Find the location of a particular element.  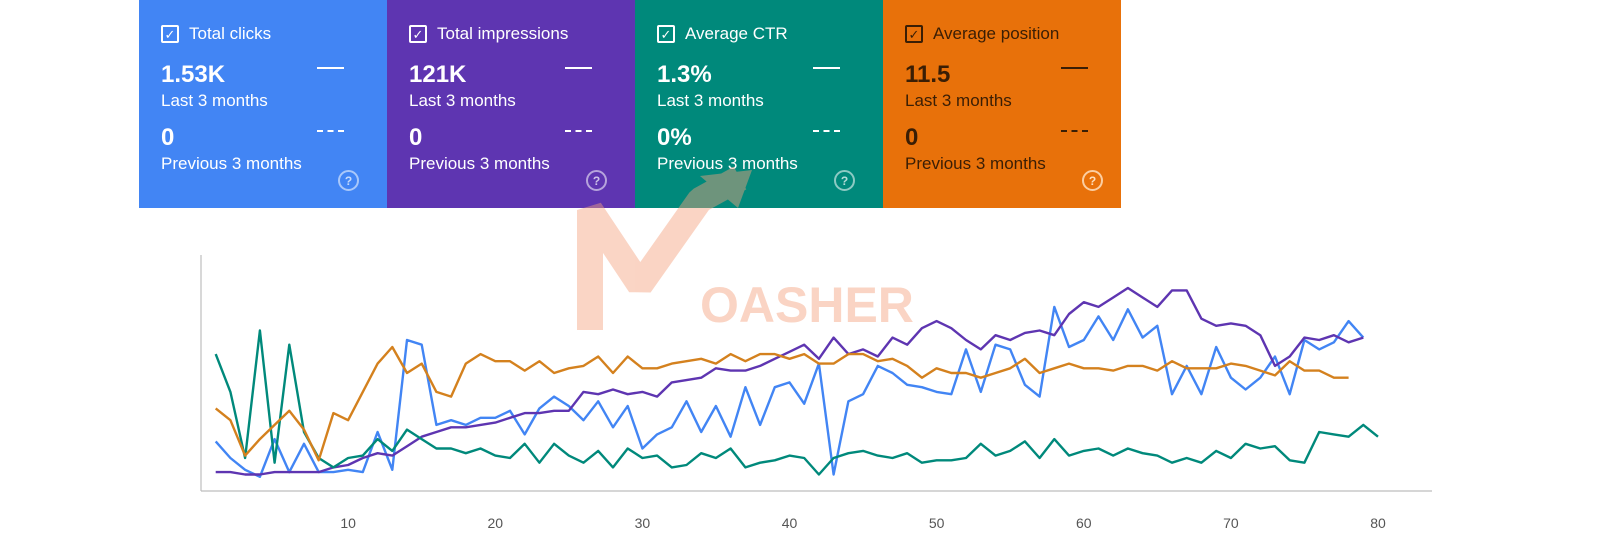

card-header: ✓ Total impressions is located at coordinates (488, 34).